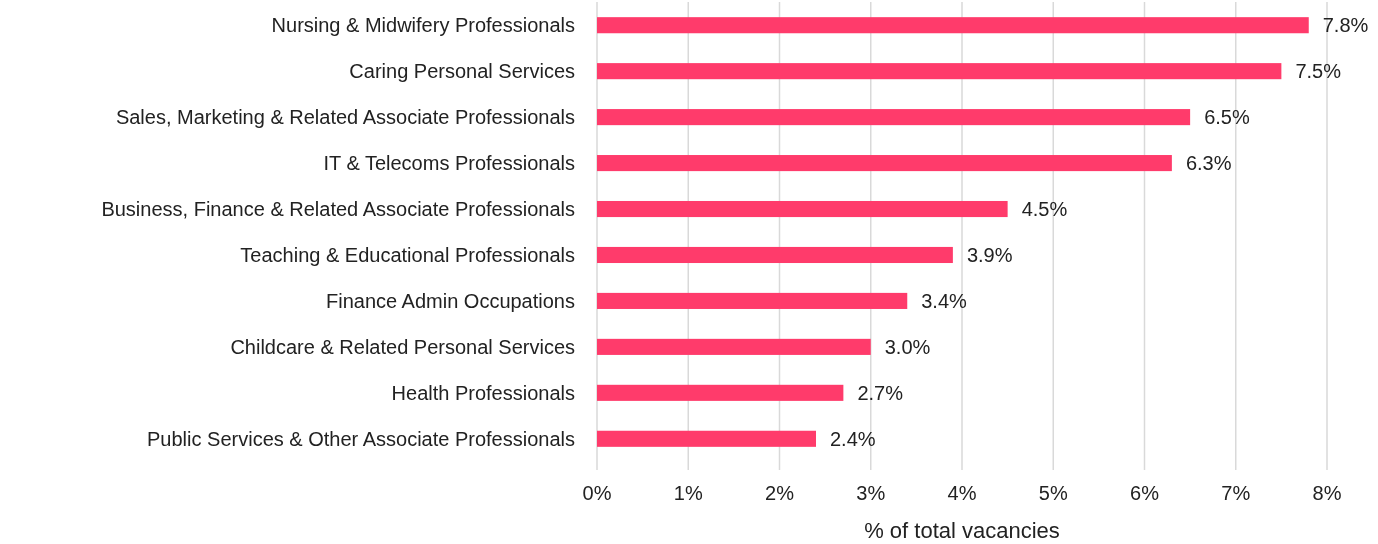  Describe the element at coordinates (989, 254) in the screenshot. I see `data-label: 3.9%` at that location.